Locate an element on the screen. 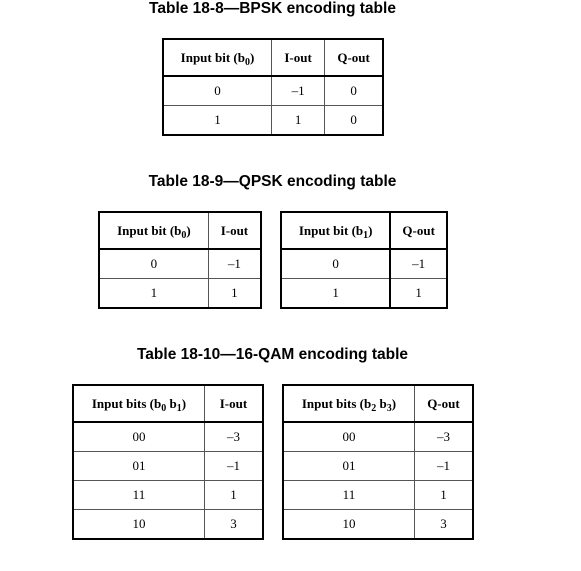 The image size is (581, 571). table-header-row: Input bit (b0) I-out Q-out is located at coordinates (273, 57).